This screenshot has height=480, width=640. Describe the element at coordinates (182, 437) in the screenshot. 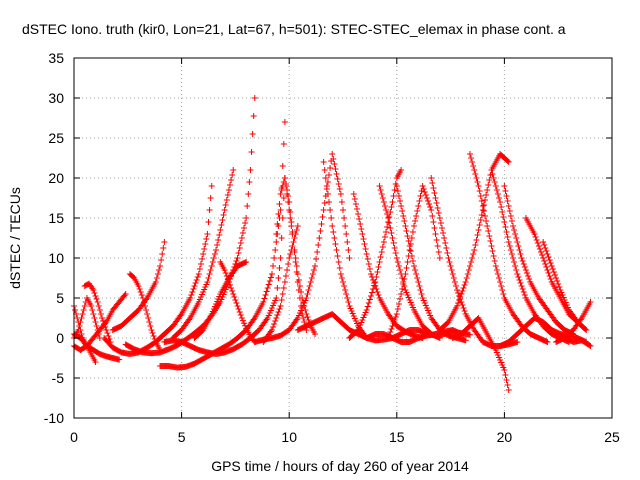

I see `x-tick-label: 5` at that location.